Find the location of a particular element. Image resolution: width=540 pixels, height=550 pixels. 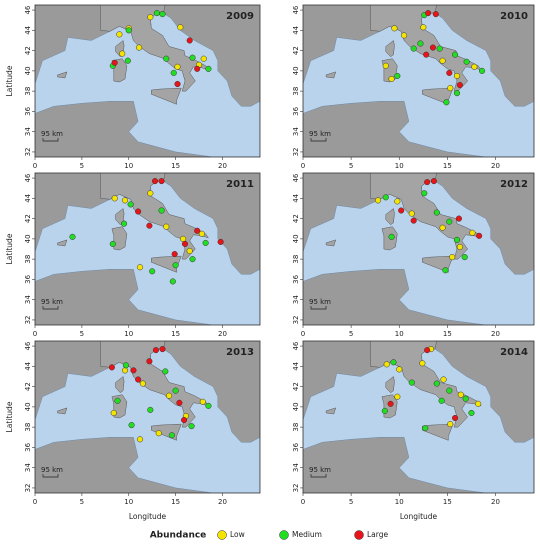

y-tick-label: 32 is located at coordinates (296, 319).